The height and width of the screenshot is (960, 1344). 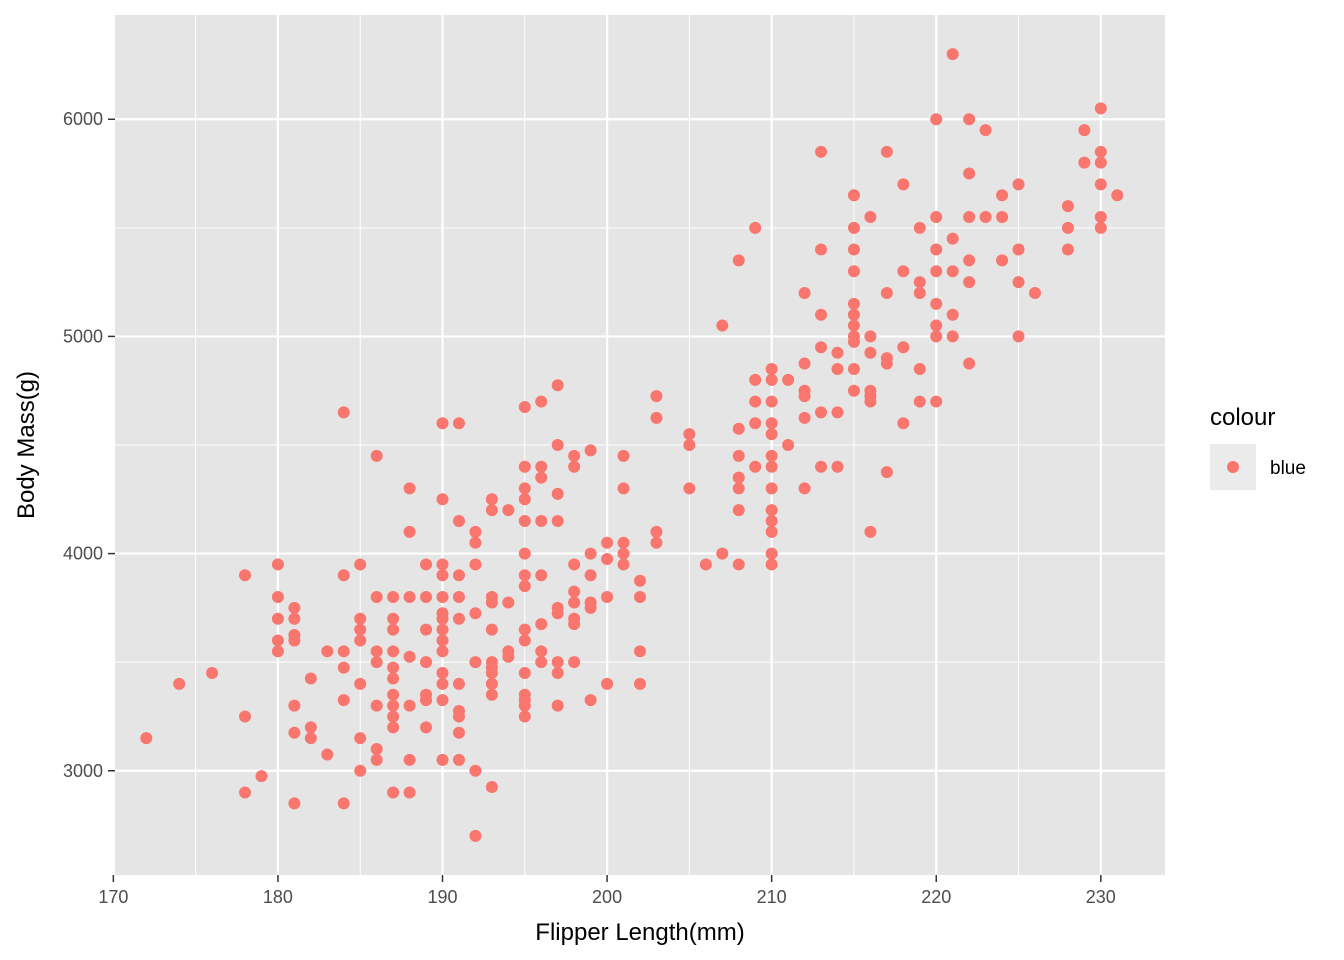 What do you see at coordinates (607, 897) in the screenshot?
I see `x-tick-label: 200` at bounding box center [607, 897].